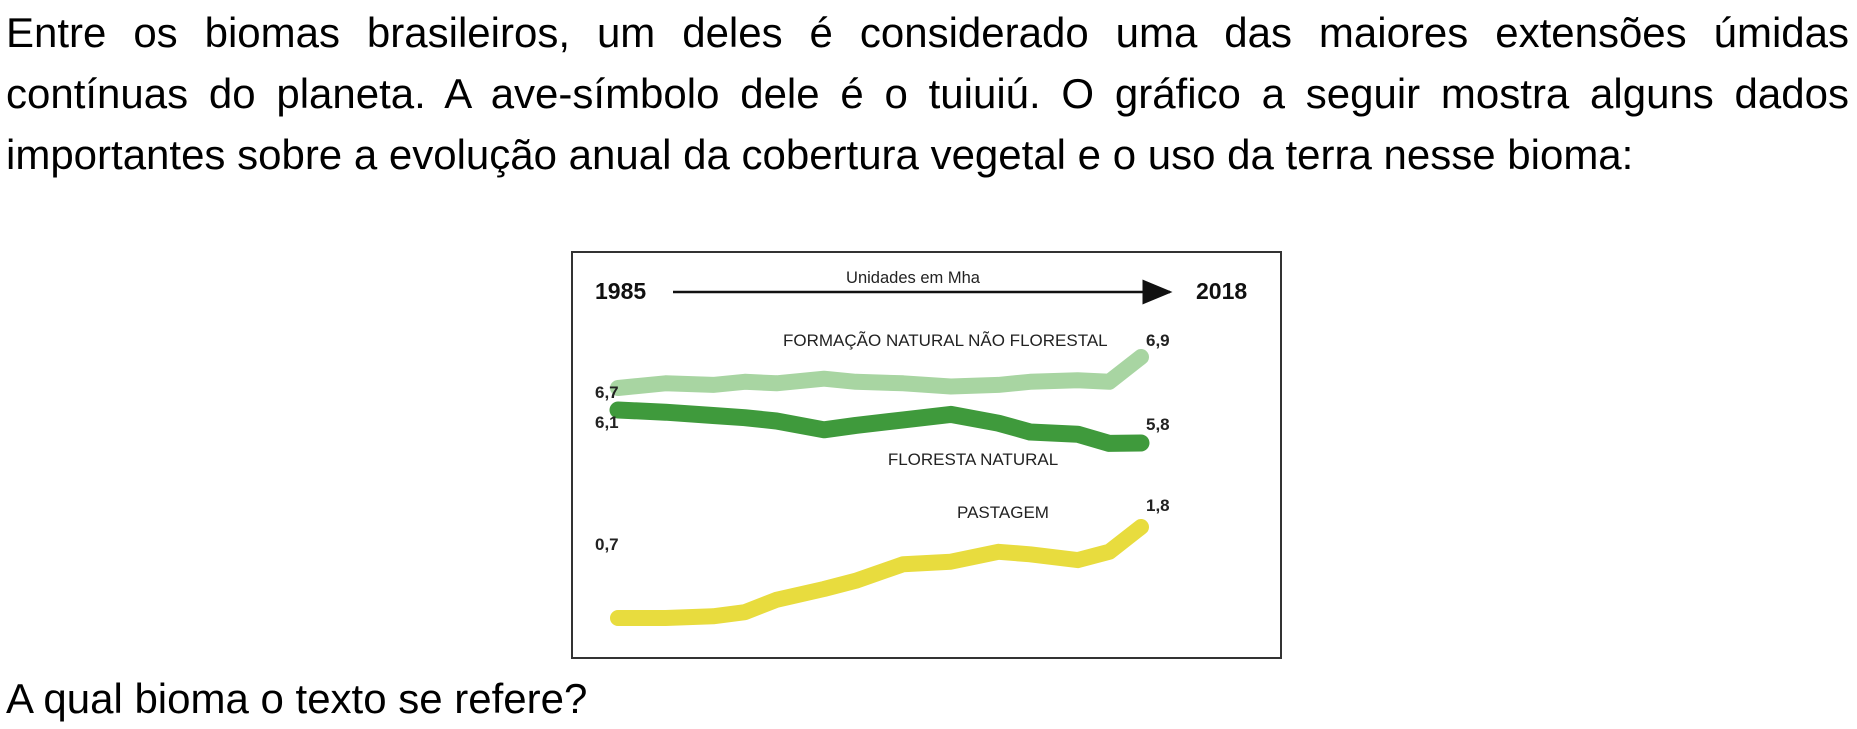 The image size is (1857, 729). Describe the element at coordinates (973, 459) in the screenshot. I see `series-name-forest: FLORESTA NATURAL` at that location.